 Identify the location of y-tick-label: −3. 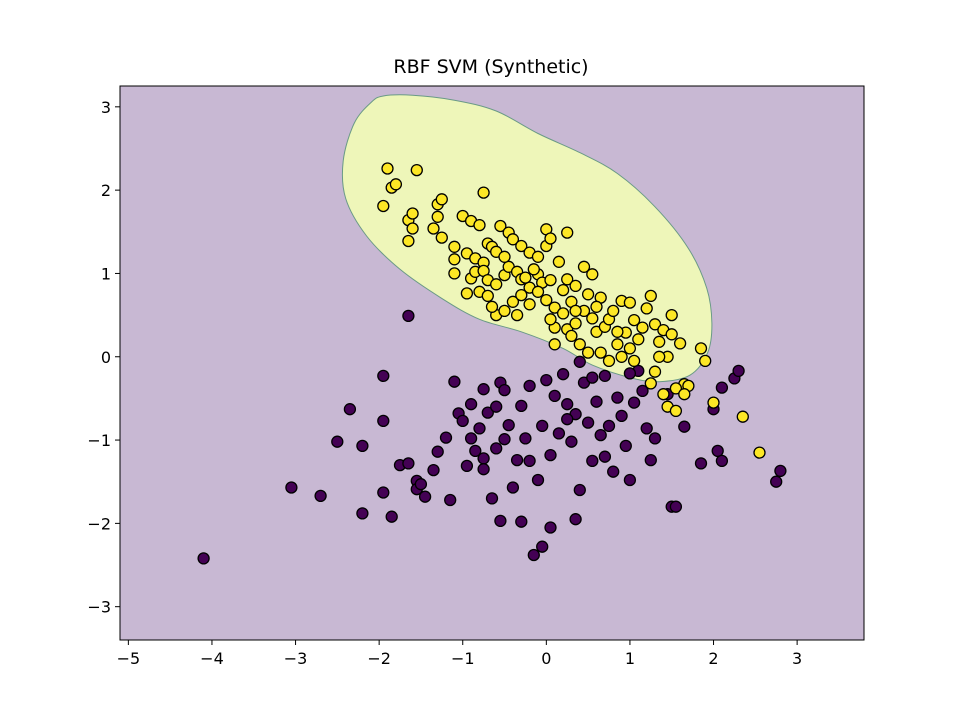
(99, 607).